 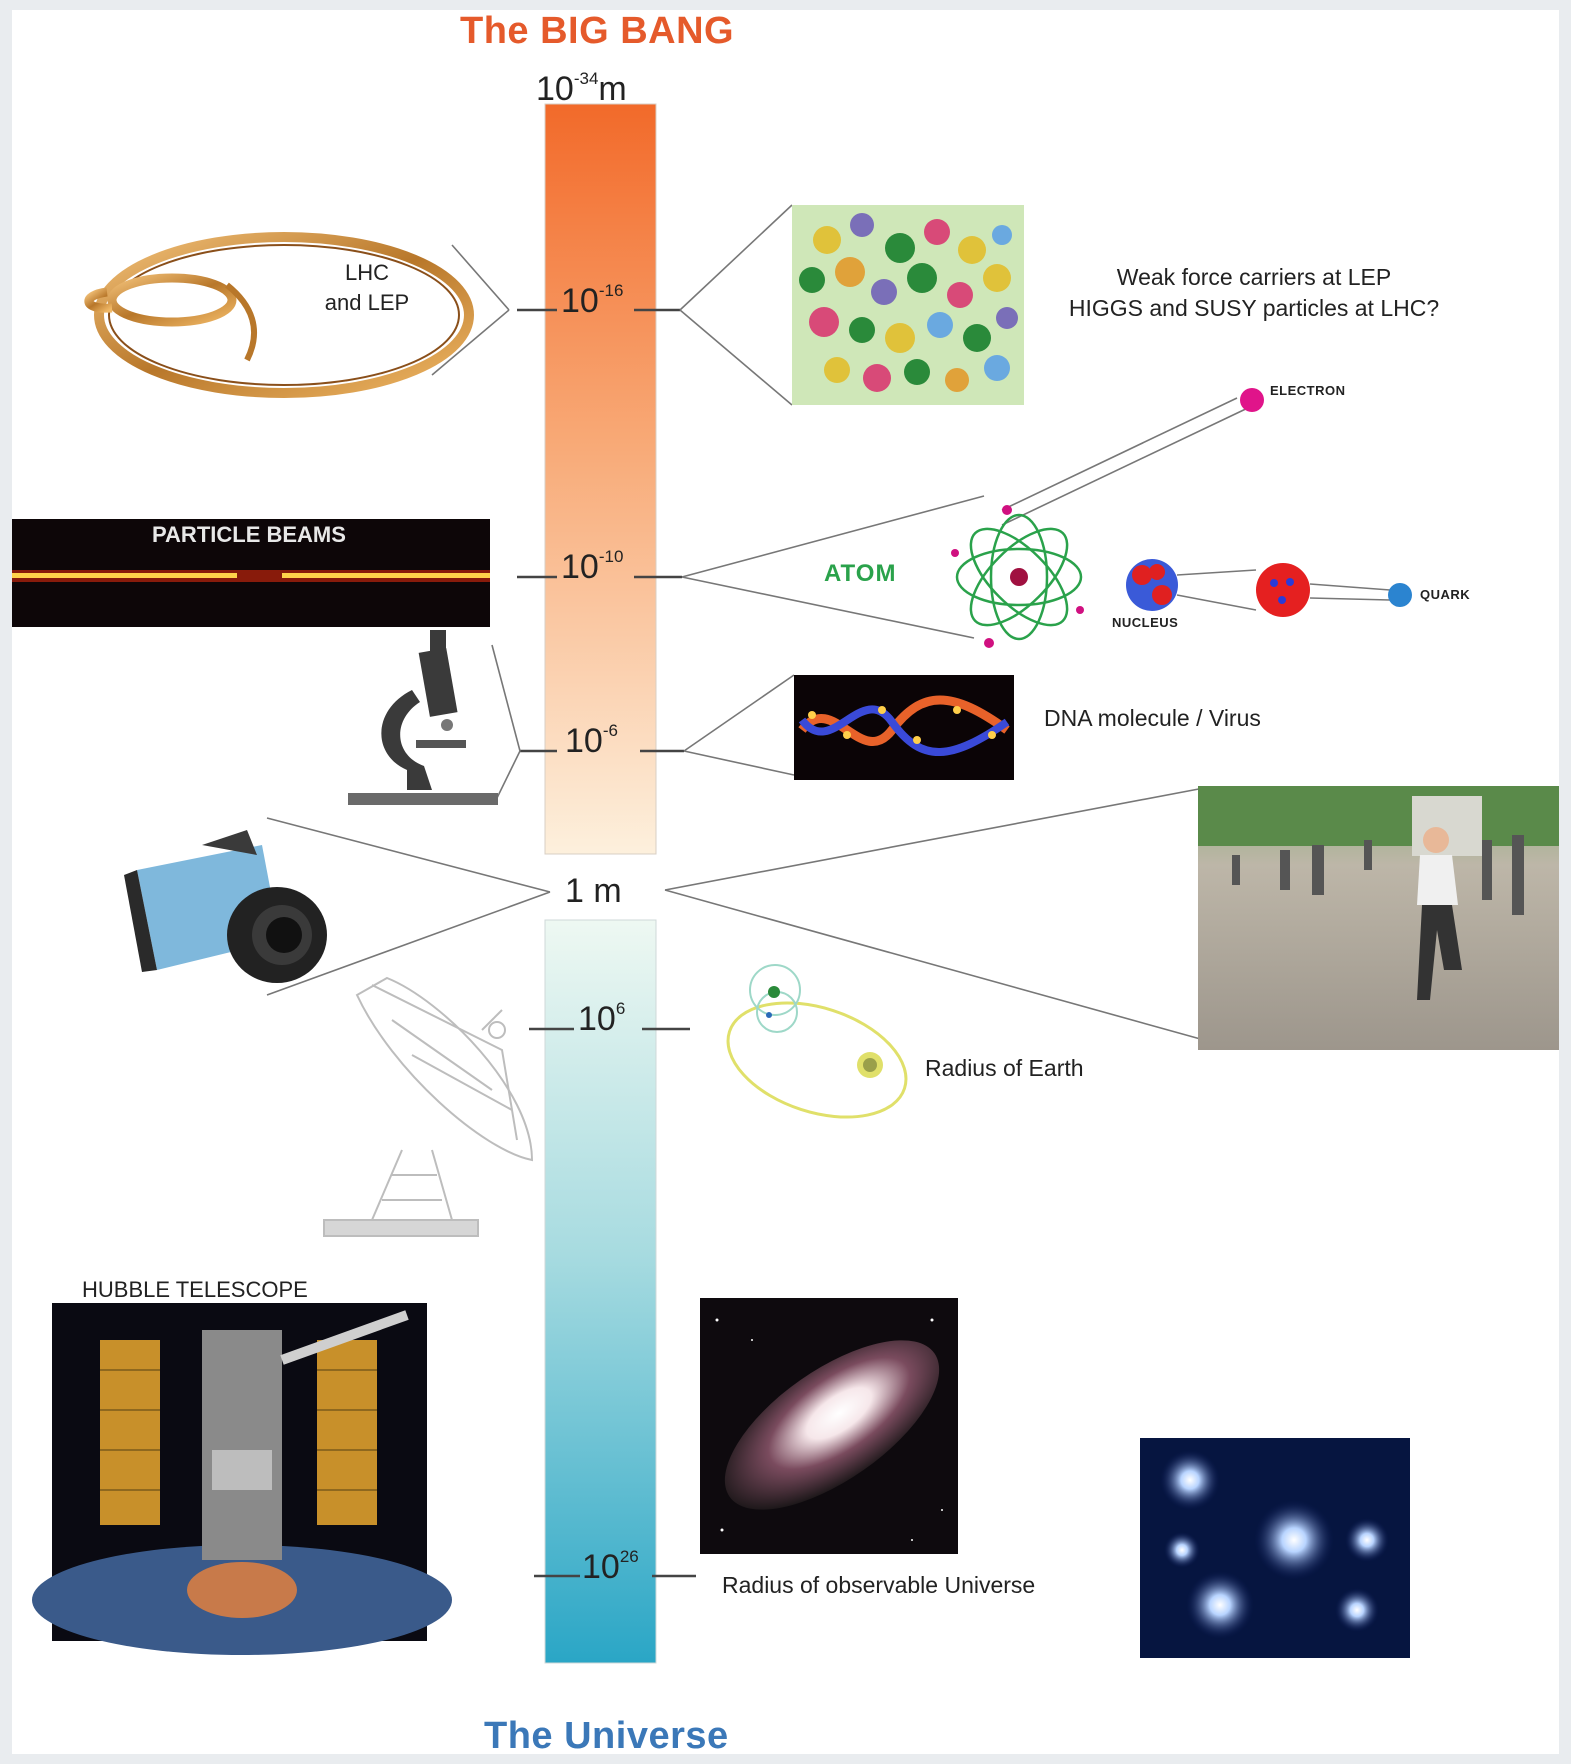 I want to click on earth-caption: Radius of Earth, so click(x=1004, y=1068).